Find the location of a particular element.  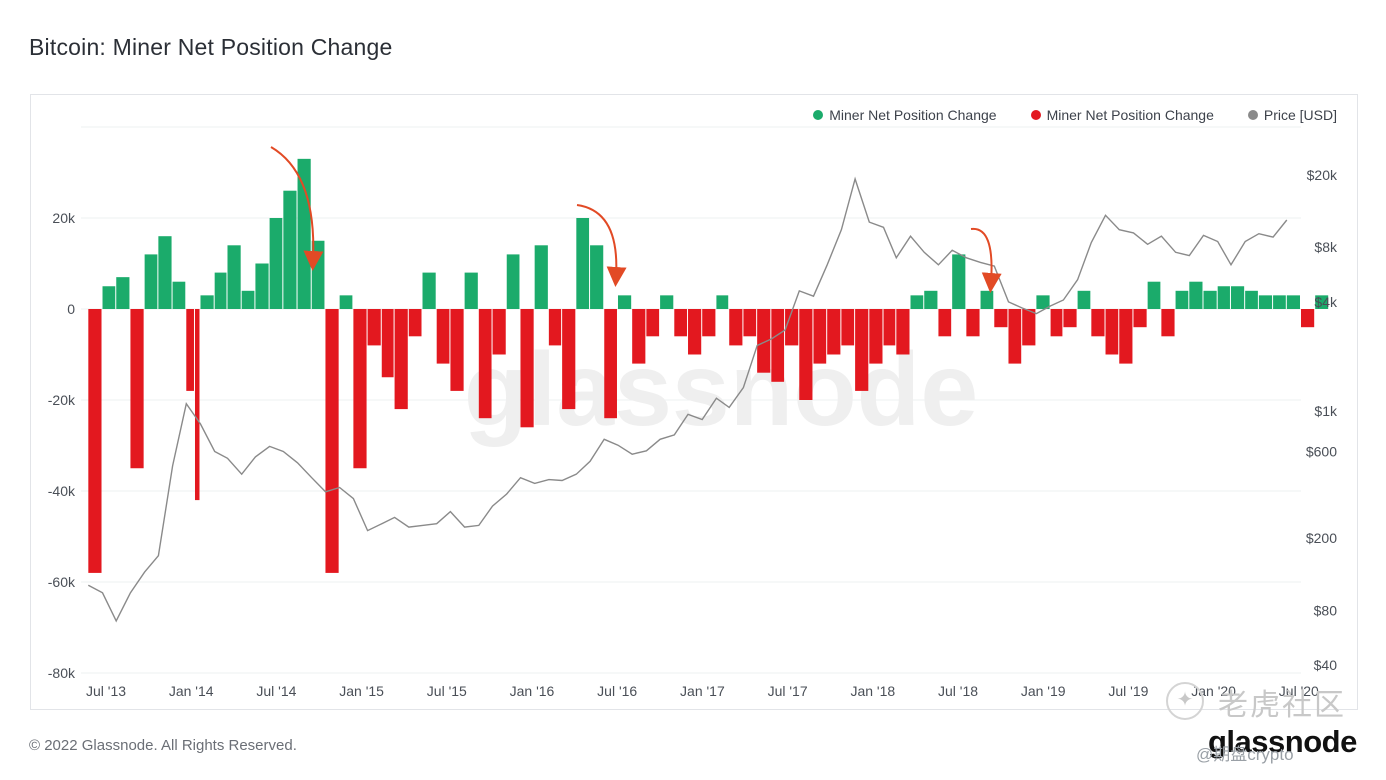

legend-dot-price is located at coordinates (1252, 115).